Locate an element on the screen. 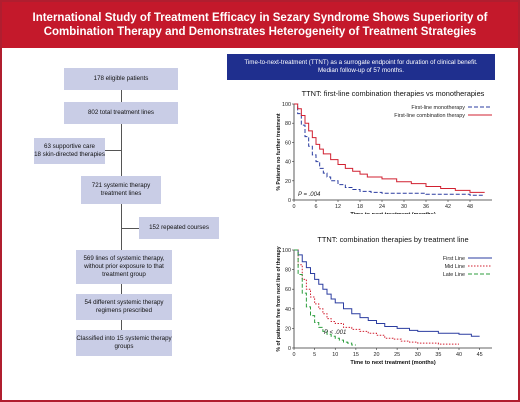 The image size is (520, 402). flow-box-systemic: 721 systemic therapy treatment lines is located at coordinates (121, 190).